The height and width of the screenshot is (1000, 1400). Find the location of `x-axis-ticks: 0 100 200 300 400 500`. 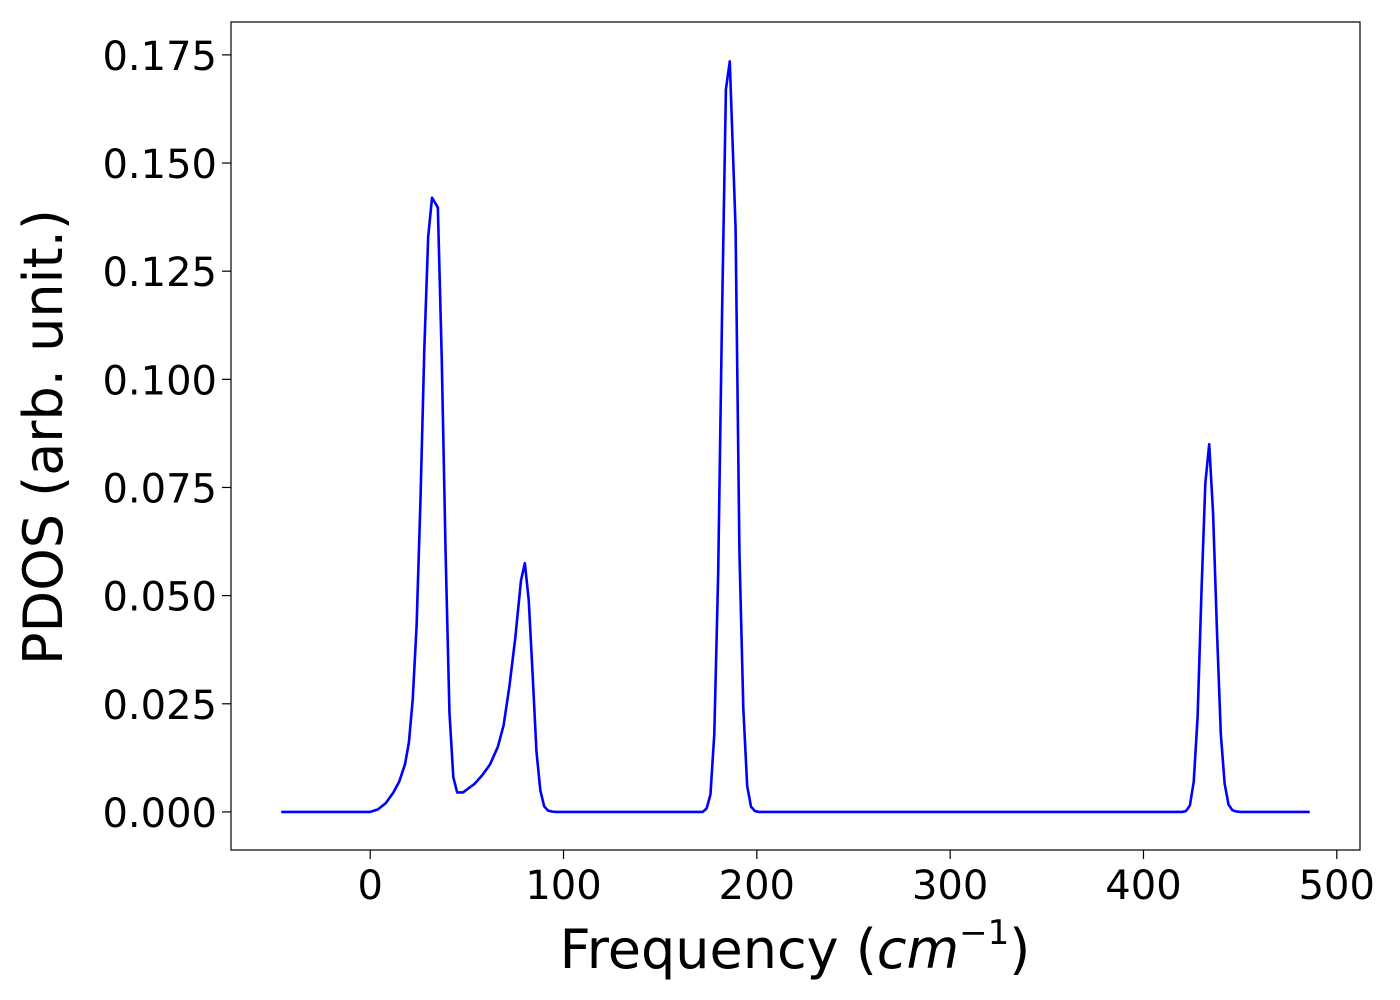

x-axis-ticks: 0 100 200 300 400 500 is located at coordinates (866, 879).